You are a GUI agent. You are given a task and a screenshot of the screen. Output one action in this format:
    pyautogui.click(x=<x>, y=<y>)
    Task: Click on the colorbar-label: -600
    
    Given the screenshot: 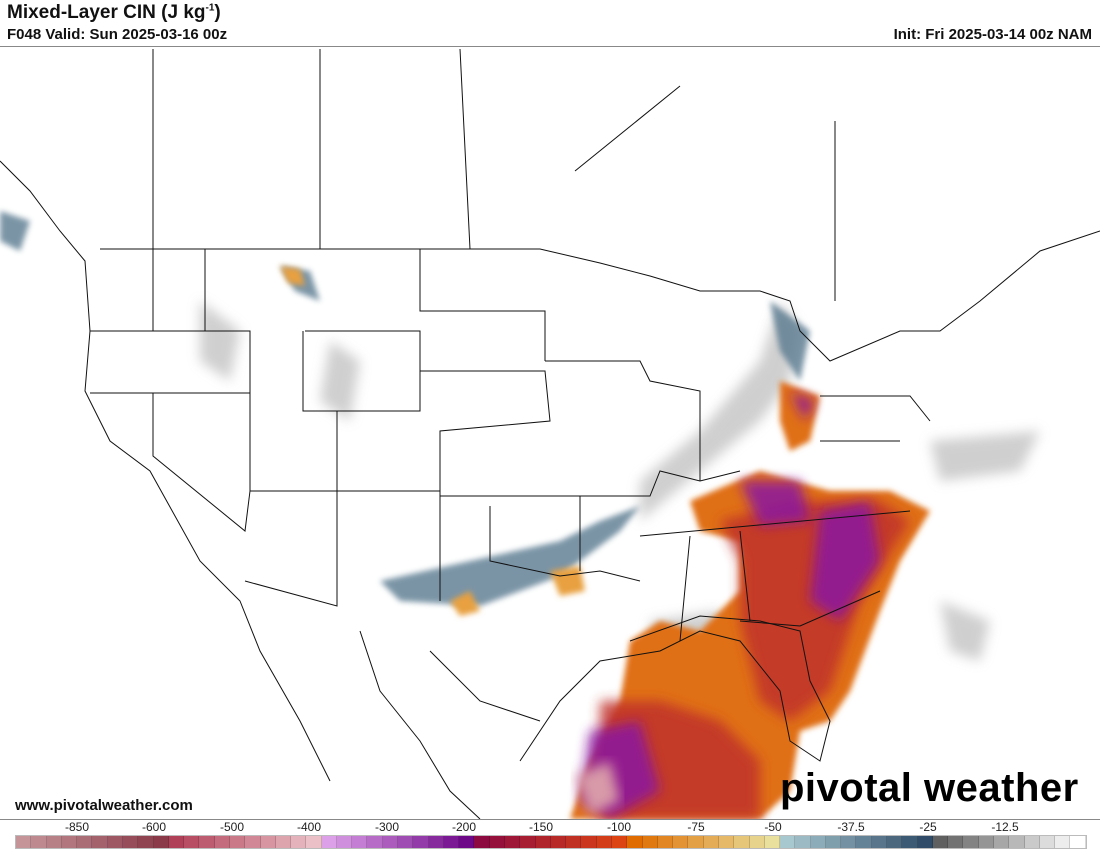 What is the action you would take?
    pyautogui.click(x=154, y=827)
    